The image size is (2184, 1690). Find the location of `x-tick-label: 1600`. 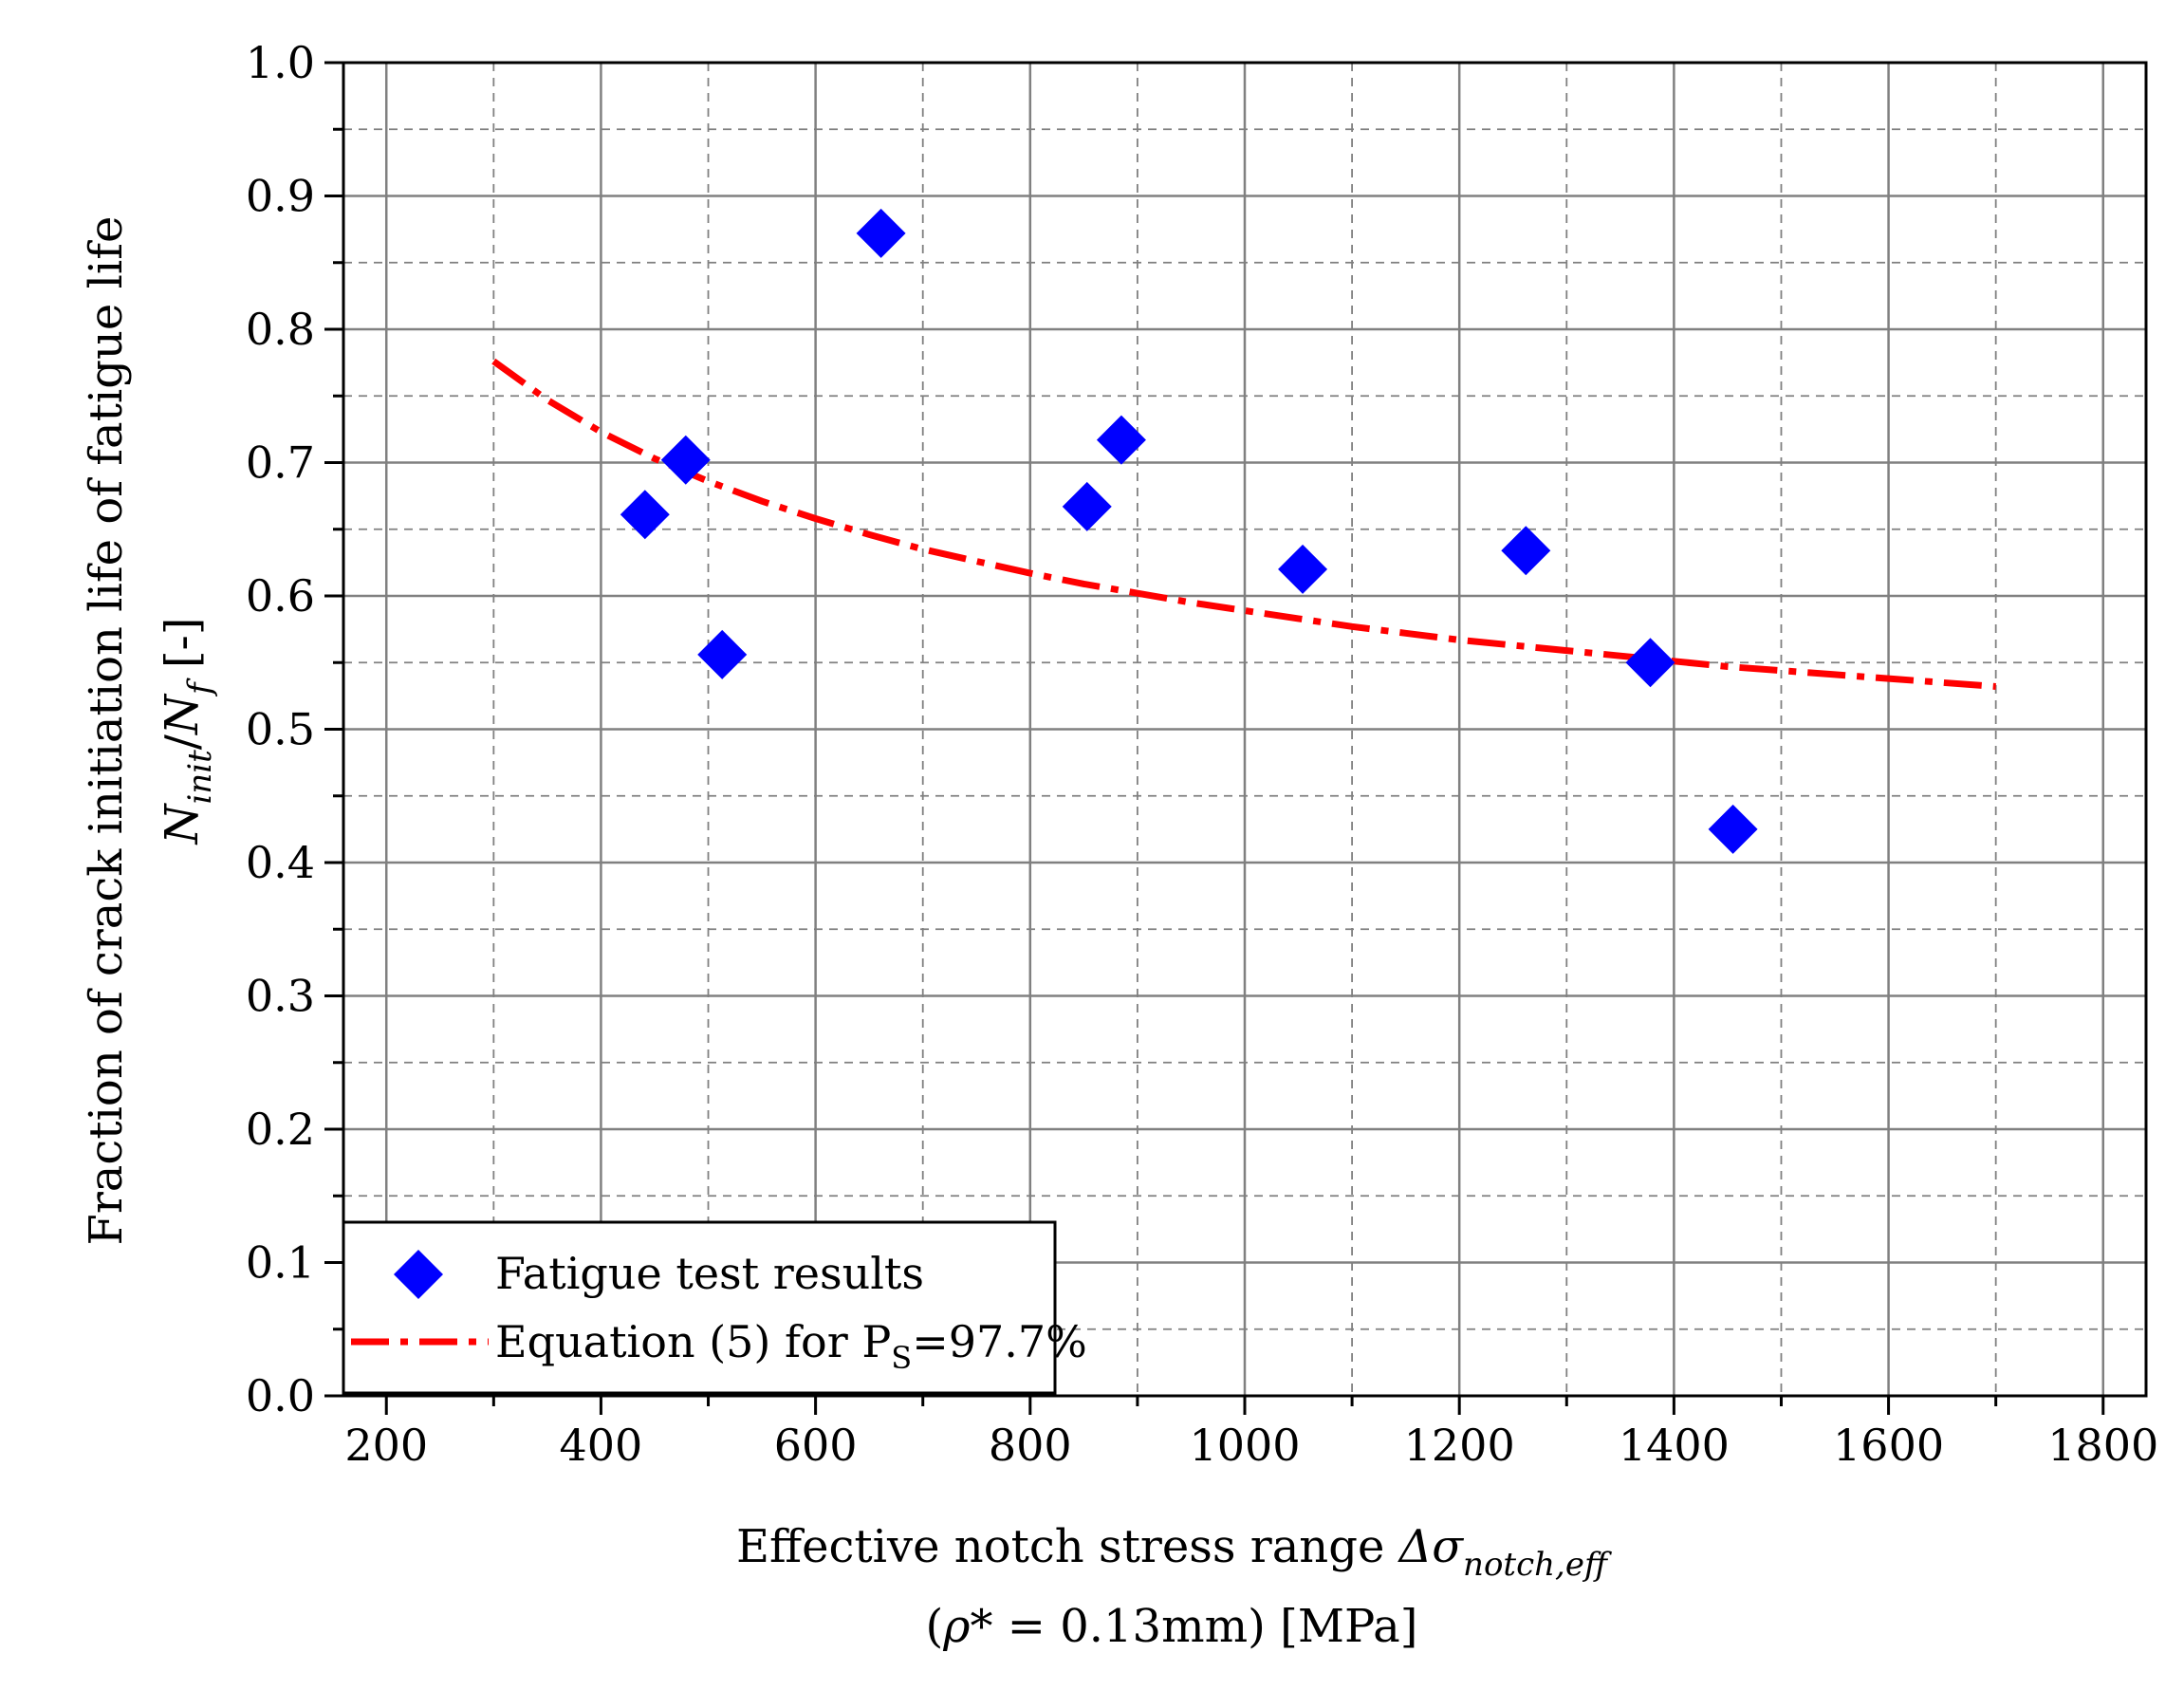

x-tick-label: 1600 is located at coordinates (1888, 1445).